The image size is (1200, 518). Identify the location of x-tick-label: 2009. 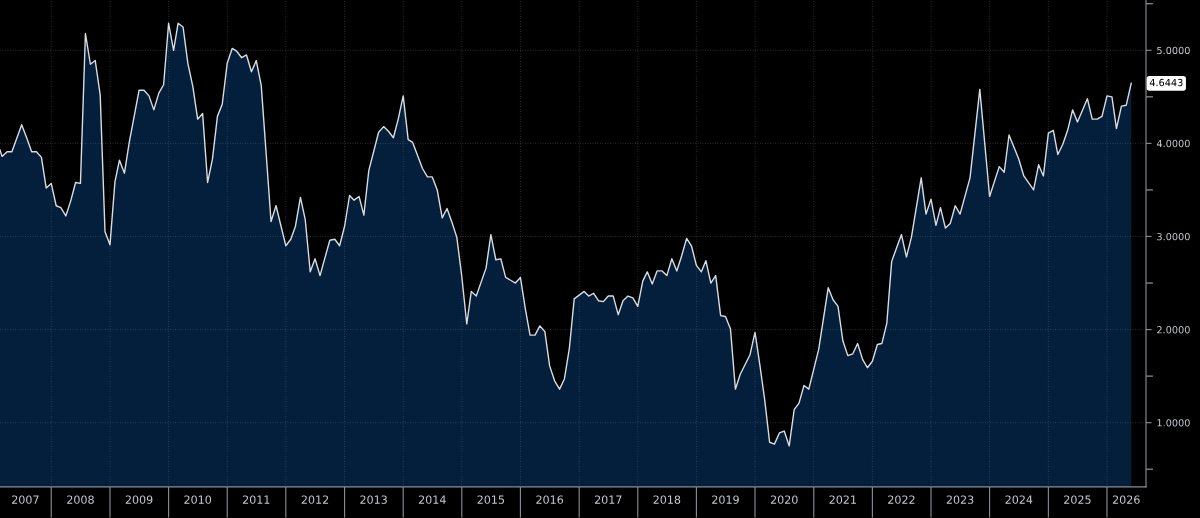
(139, 499).